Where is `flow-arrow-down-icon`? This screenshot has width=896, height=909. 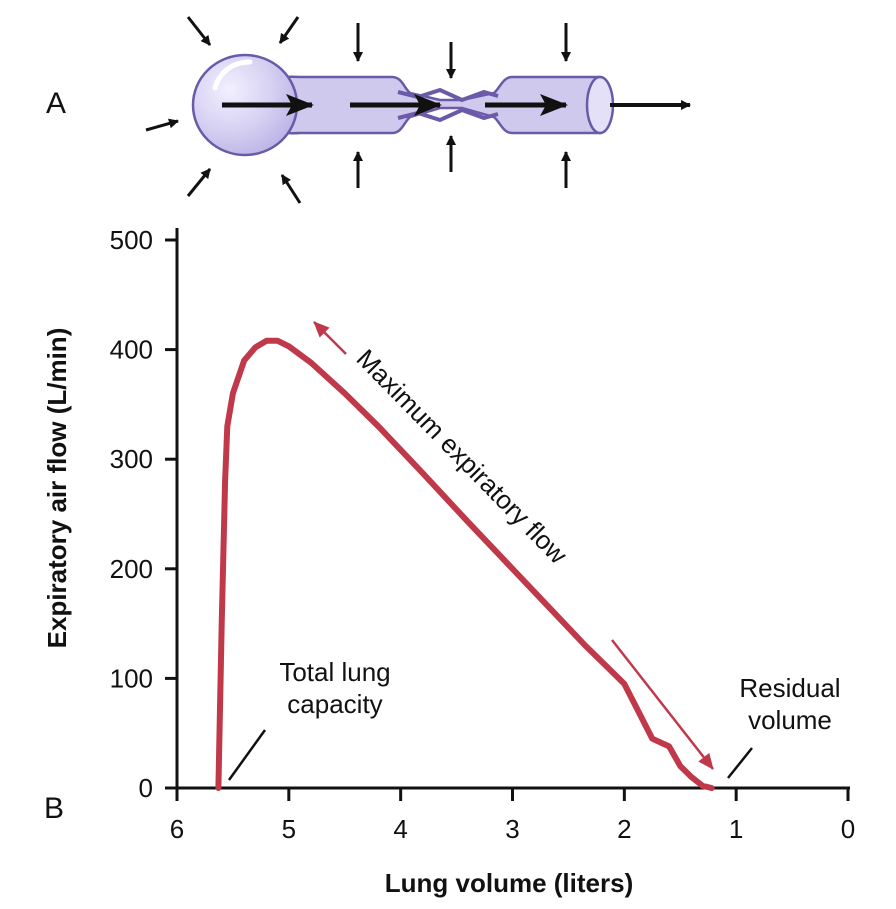 flow-arrow-down-icon is located at coordinates (662, 704).